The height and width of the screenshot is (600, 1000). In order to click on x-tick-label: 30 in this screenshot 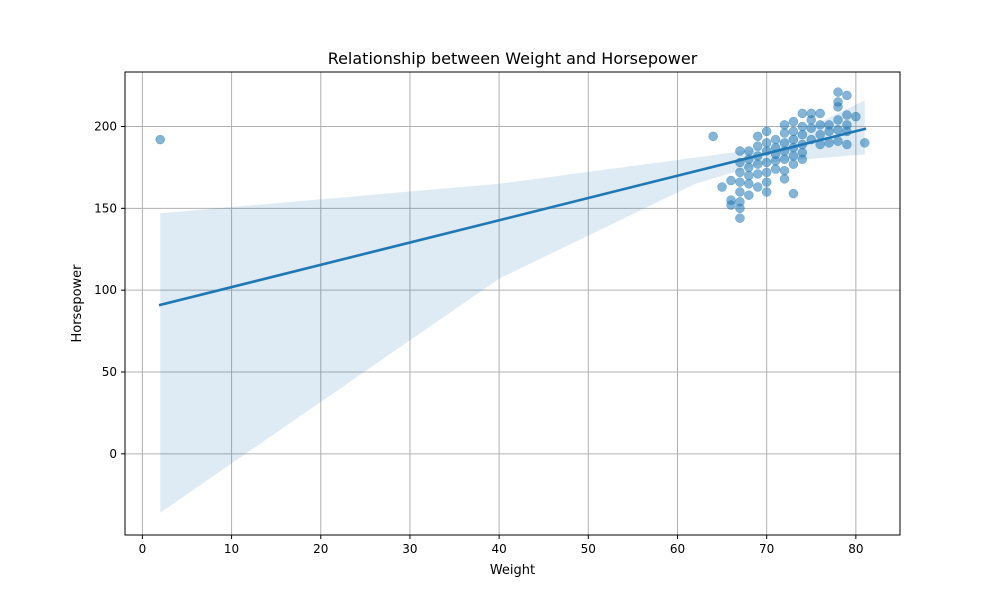, I will do `click(409, 549)`.